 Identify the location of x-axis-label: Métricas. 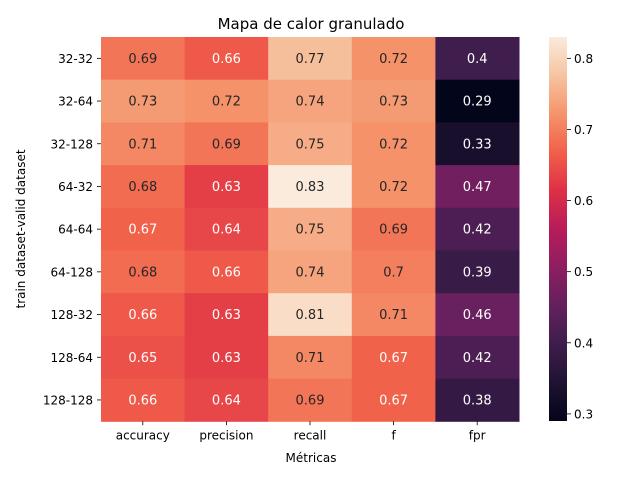
(311, 458).